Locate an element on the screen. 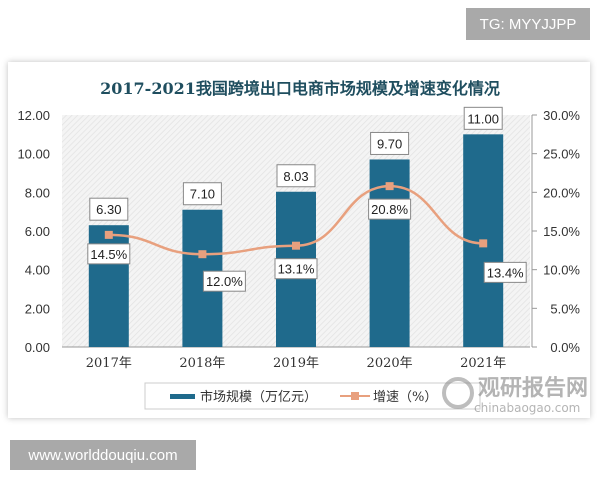  right-tick-label: 5.0% is located at coordinates (565, 308).